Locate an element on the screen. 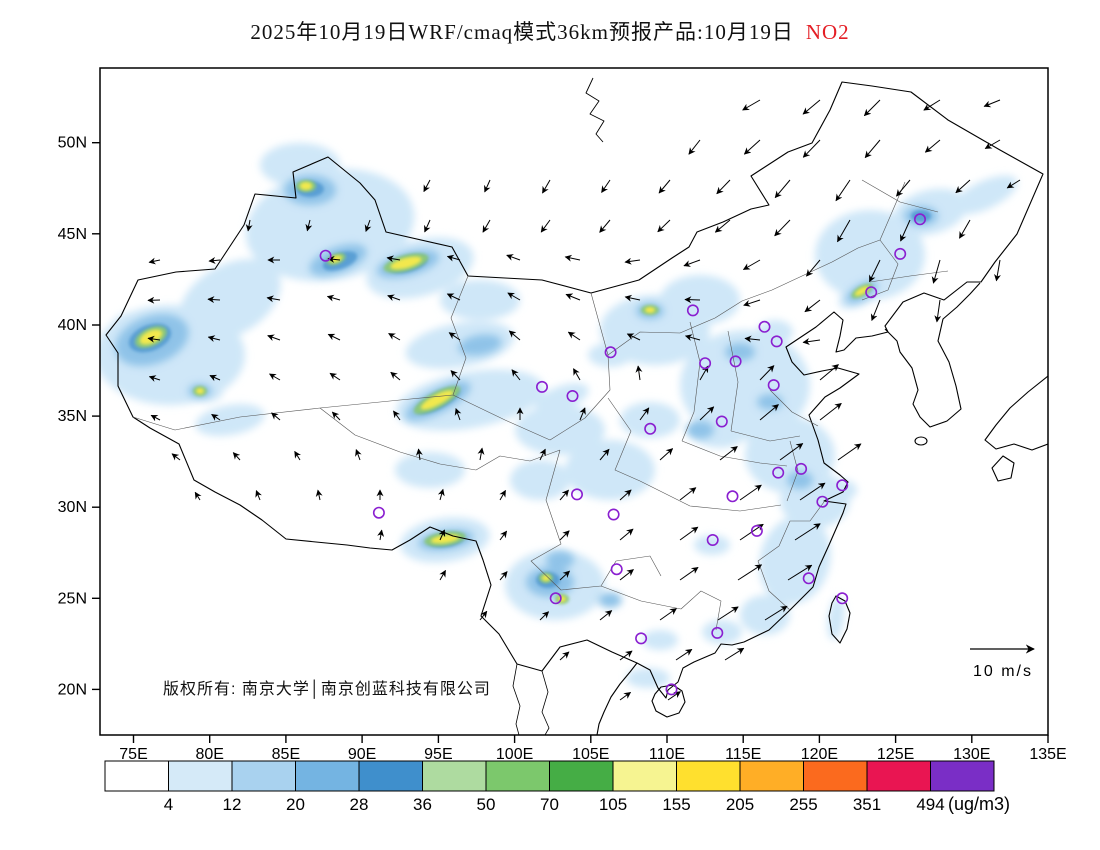  colorbar-unit-label: (ug/m3) is located at coordinates (979, 804).